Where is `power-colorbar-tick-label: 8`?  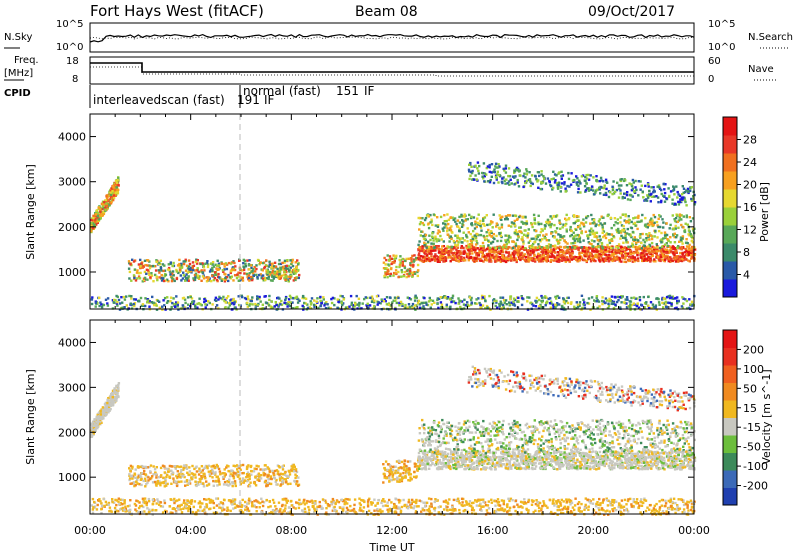 power-colorbar-tick-label: 8 is located at coordinates (746, 252).